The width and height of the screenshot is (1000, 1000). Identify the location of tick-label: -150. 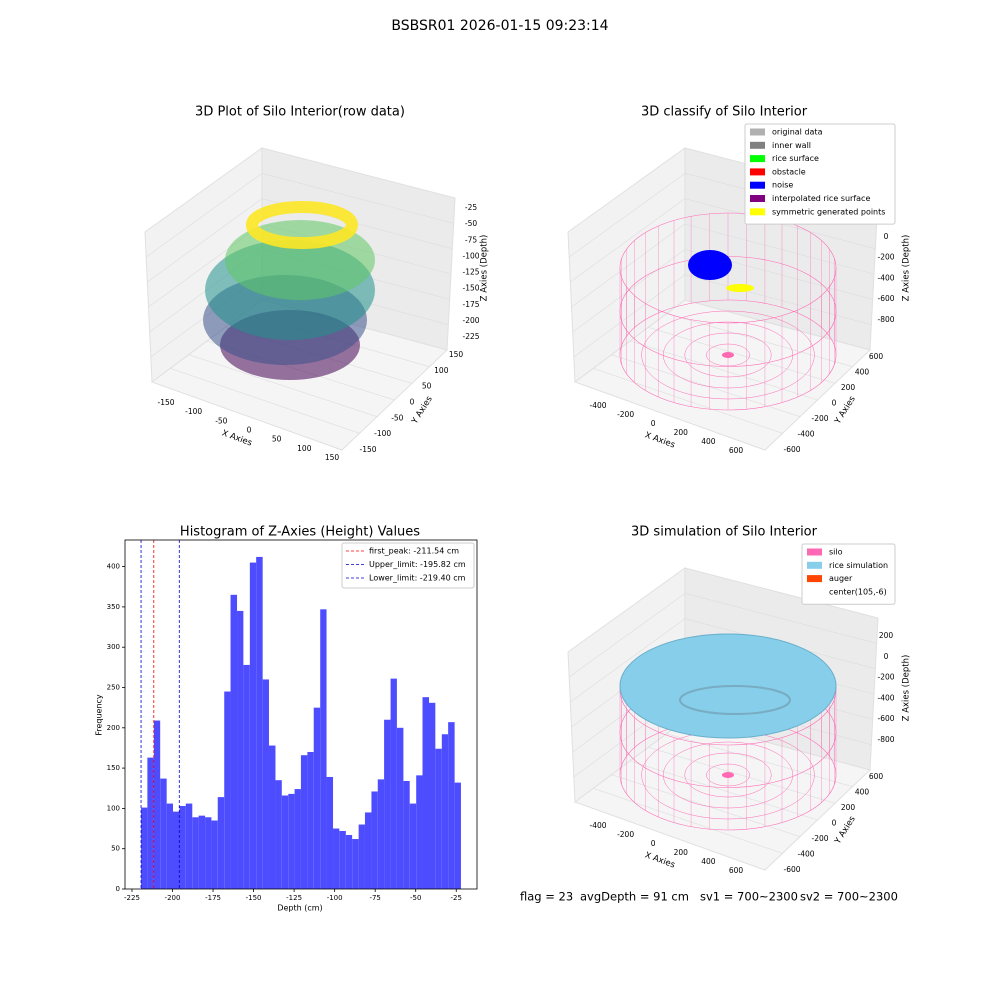
(470, 288).